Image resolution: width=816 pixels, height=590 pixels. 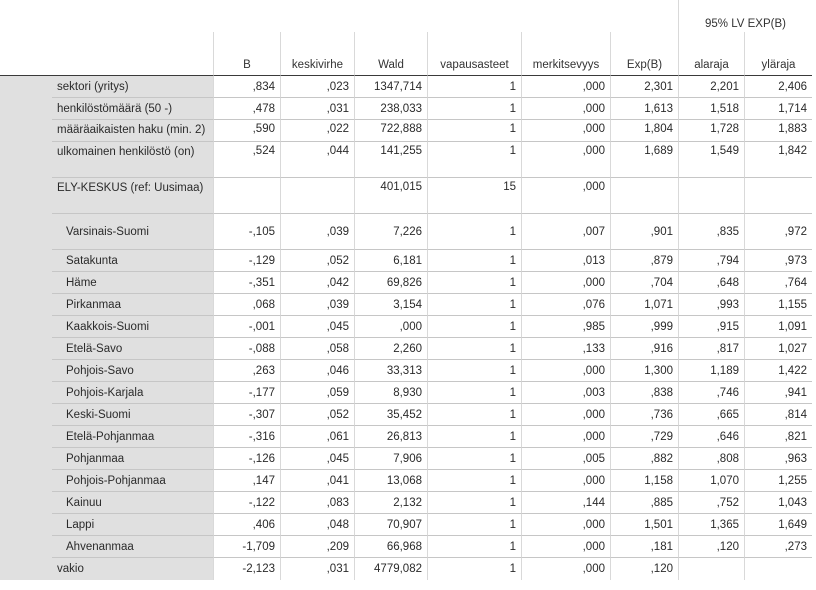 What do you see at coordinates (778, 131) in the screenshot?
I see `table-cell: 1,883` at bounding box center [778, 131].